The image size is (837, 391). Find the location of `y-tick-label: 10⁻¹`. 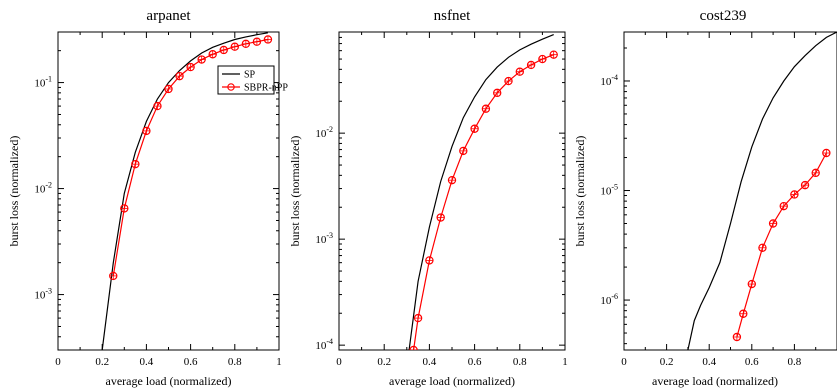

y-tick-label: 10⁻¹ is located at coordinates (43, 82).